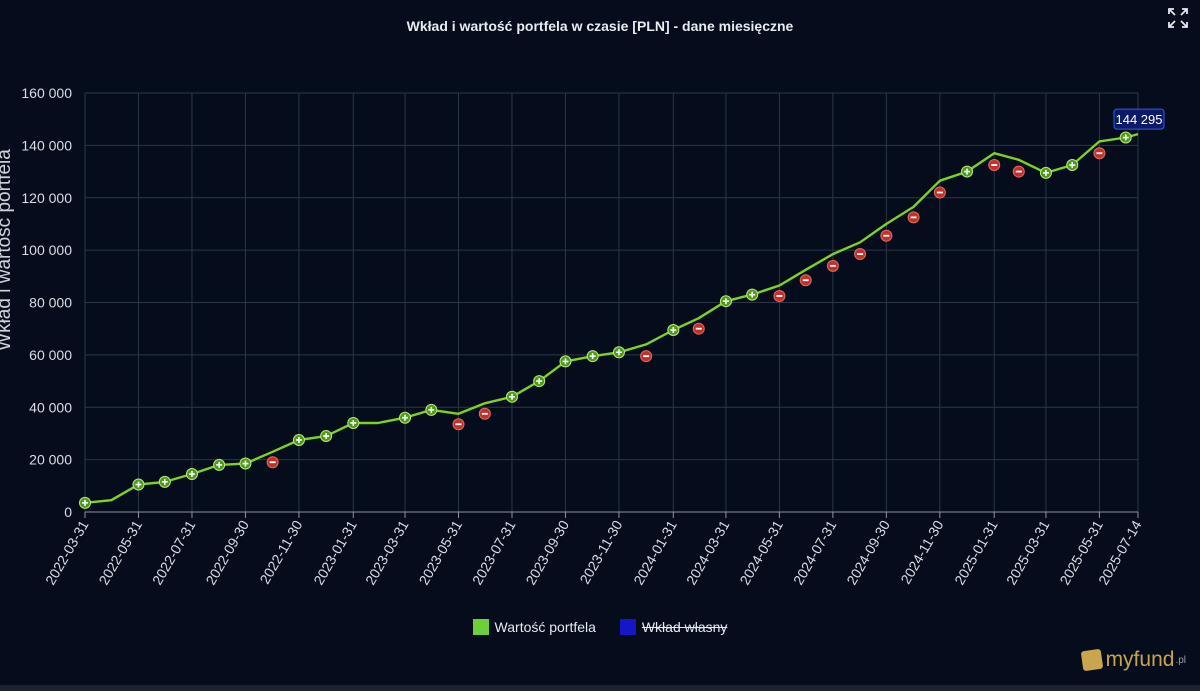 The width and height of the screenshot is (1200, 691). What do you see at coordinates (494, 552) in the screenshot?
I see `x-tick-label: 2023-07-31` at bounding box center [494, 552].